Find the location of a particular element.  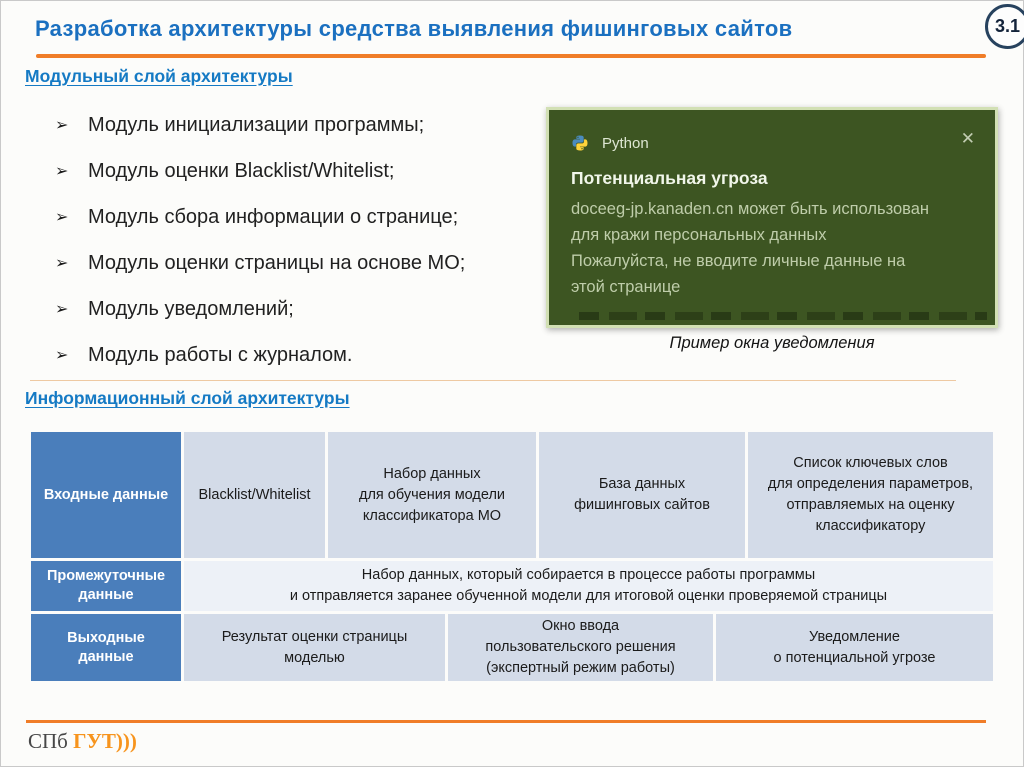

table-cell: База данных фишинговых сайтов is located at coordinates (642, 495).